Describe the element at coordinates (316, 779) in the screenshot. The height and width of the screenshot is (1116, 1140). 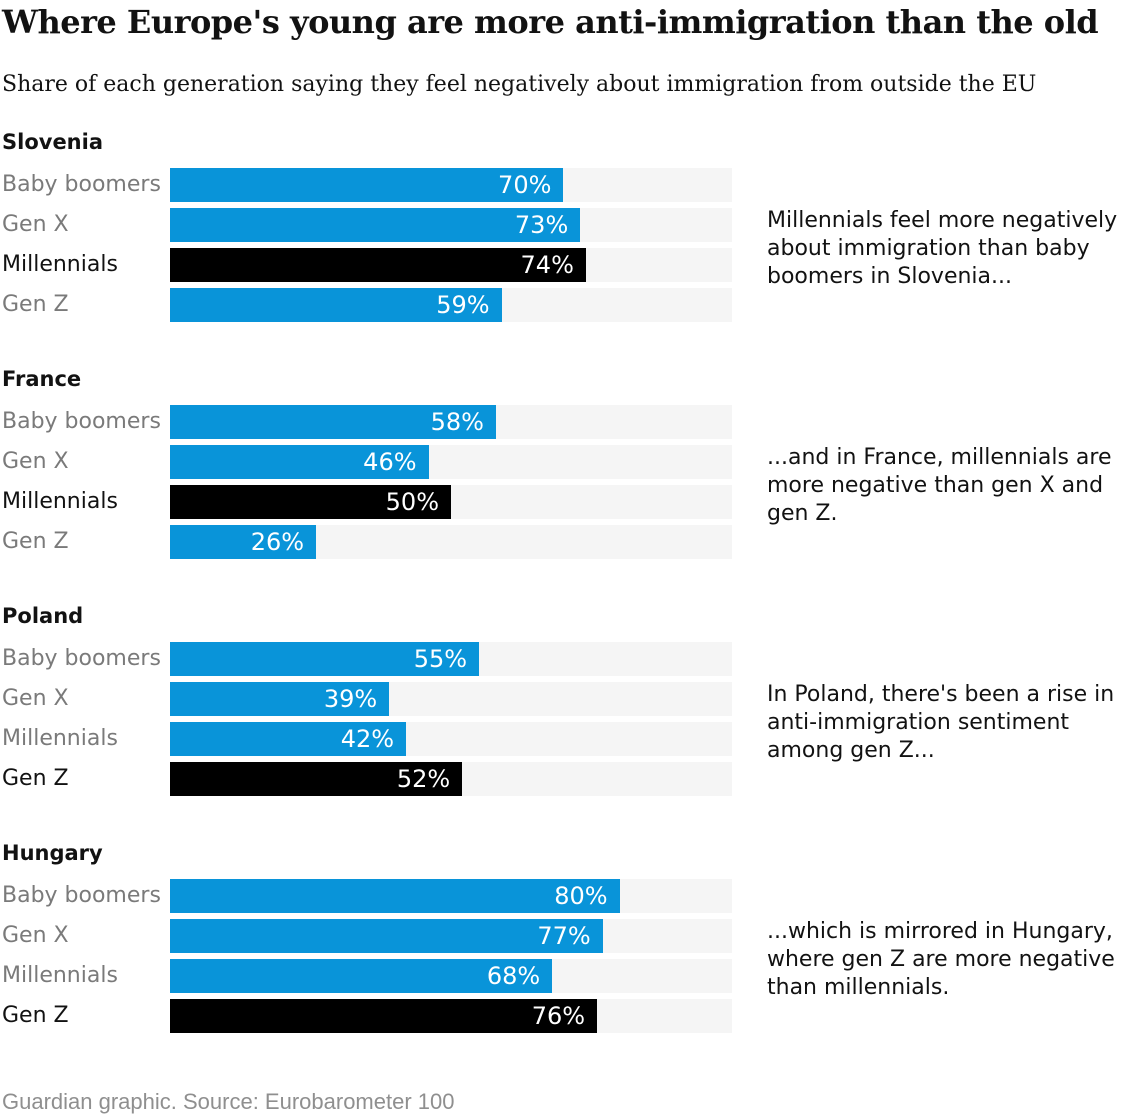
I see `bar: 52%` at that location.